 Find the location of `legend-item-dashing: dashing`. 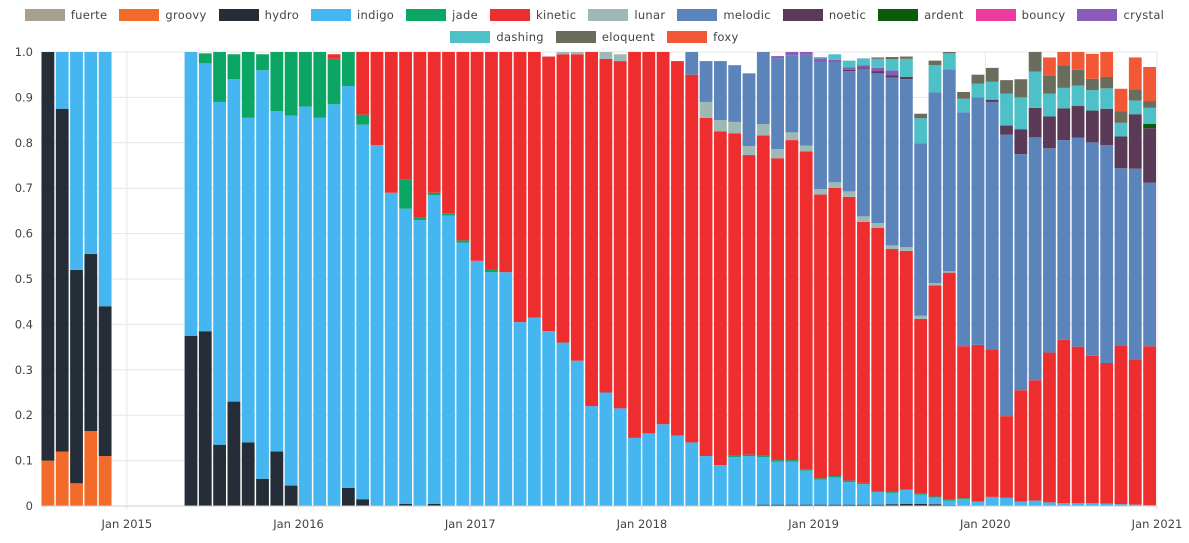

legend-item-dashing: dashing is located at coordinates (497, 37).